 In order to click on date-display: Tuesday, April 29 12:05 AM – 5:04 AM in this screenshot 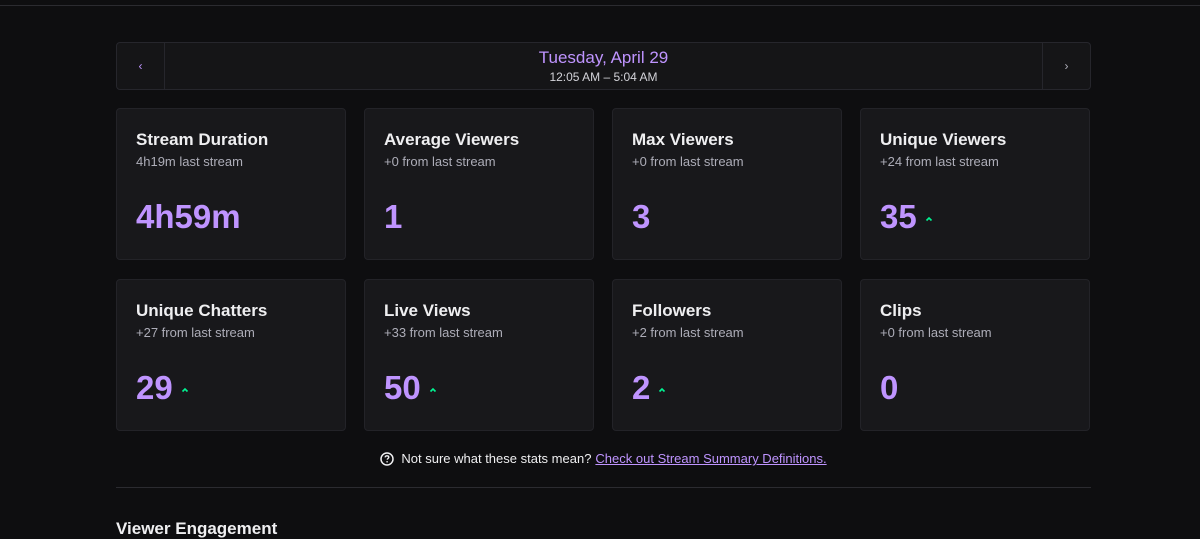, I will do `click(603, 66)`.